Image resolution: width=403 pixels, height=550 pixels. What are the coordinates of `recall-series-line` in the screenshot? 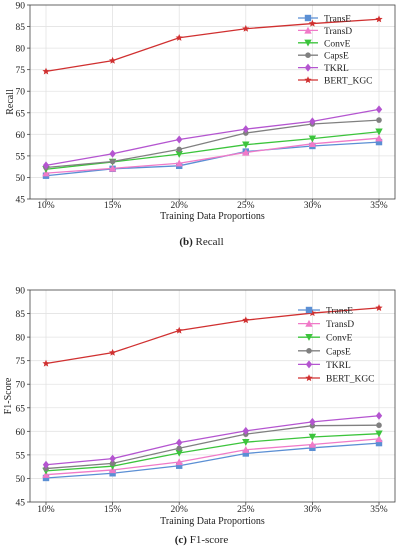 It's located at (212, 159).